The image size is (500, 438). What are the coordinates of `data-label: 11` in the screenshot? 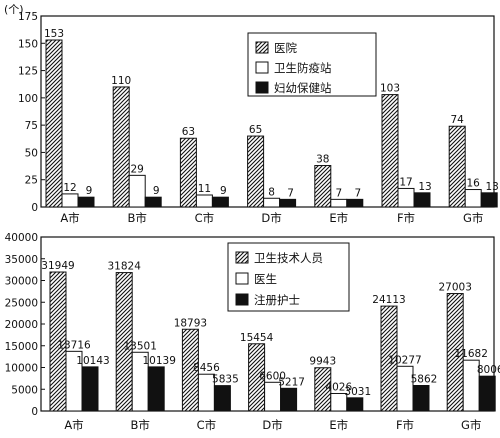 It's located at (204, 189).